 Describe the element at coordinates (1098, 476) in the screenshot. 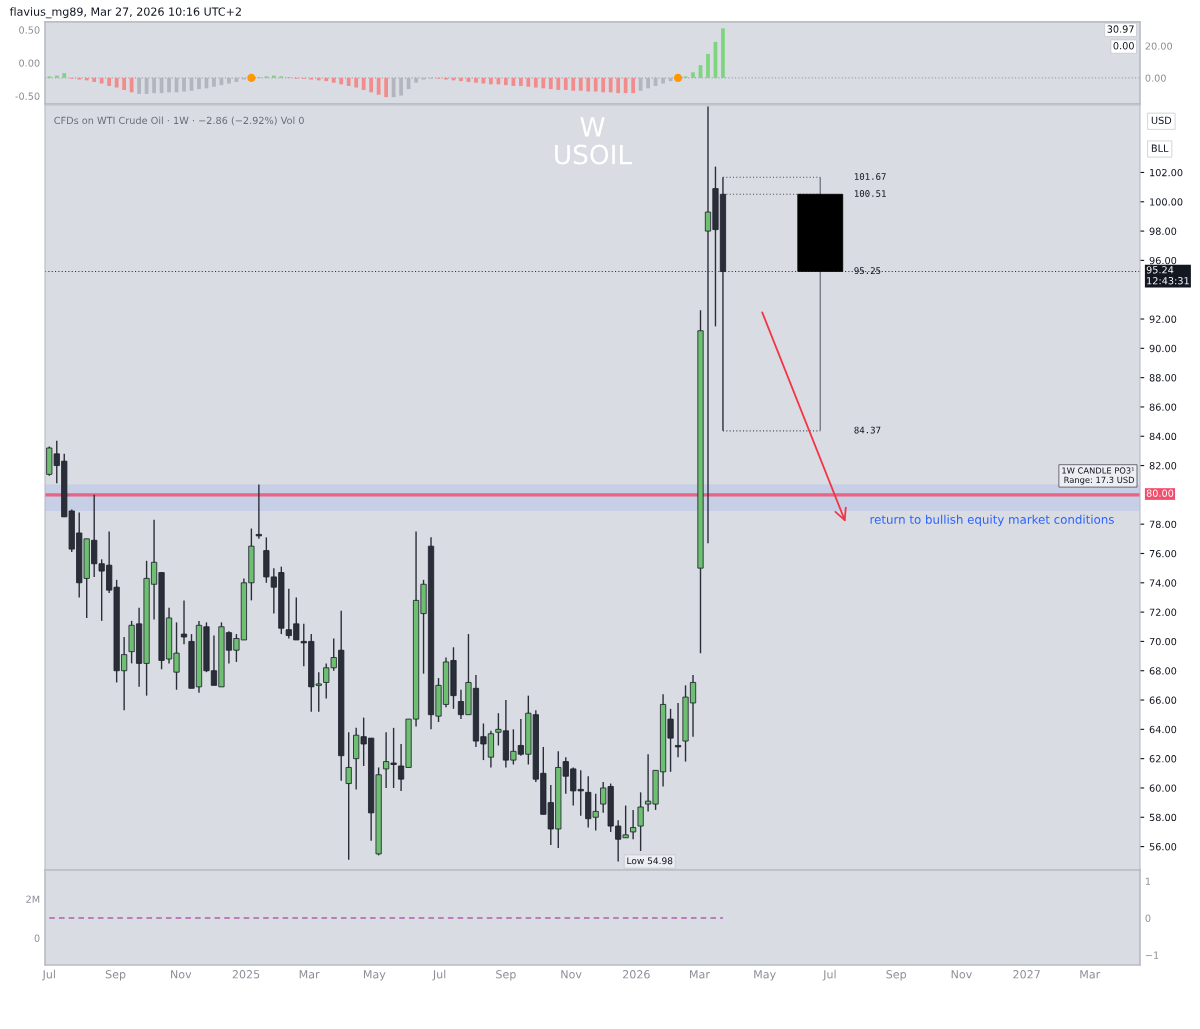

I see `band-label: 1W CANDLE PO3¹ Range: 17.3 USD` at that location.